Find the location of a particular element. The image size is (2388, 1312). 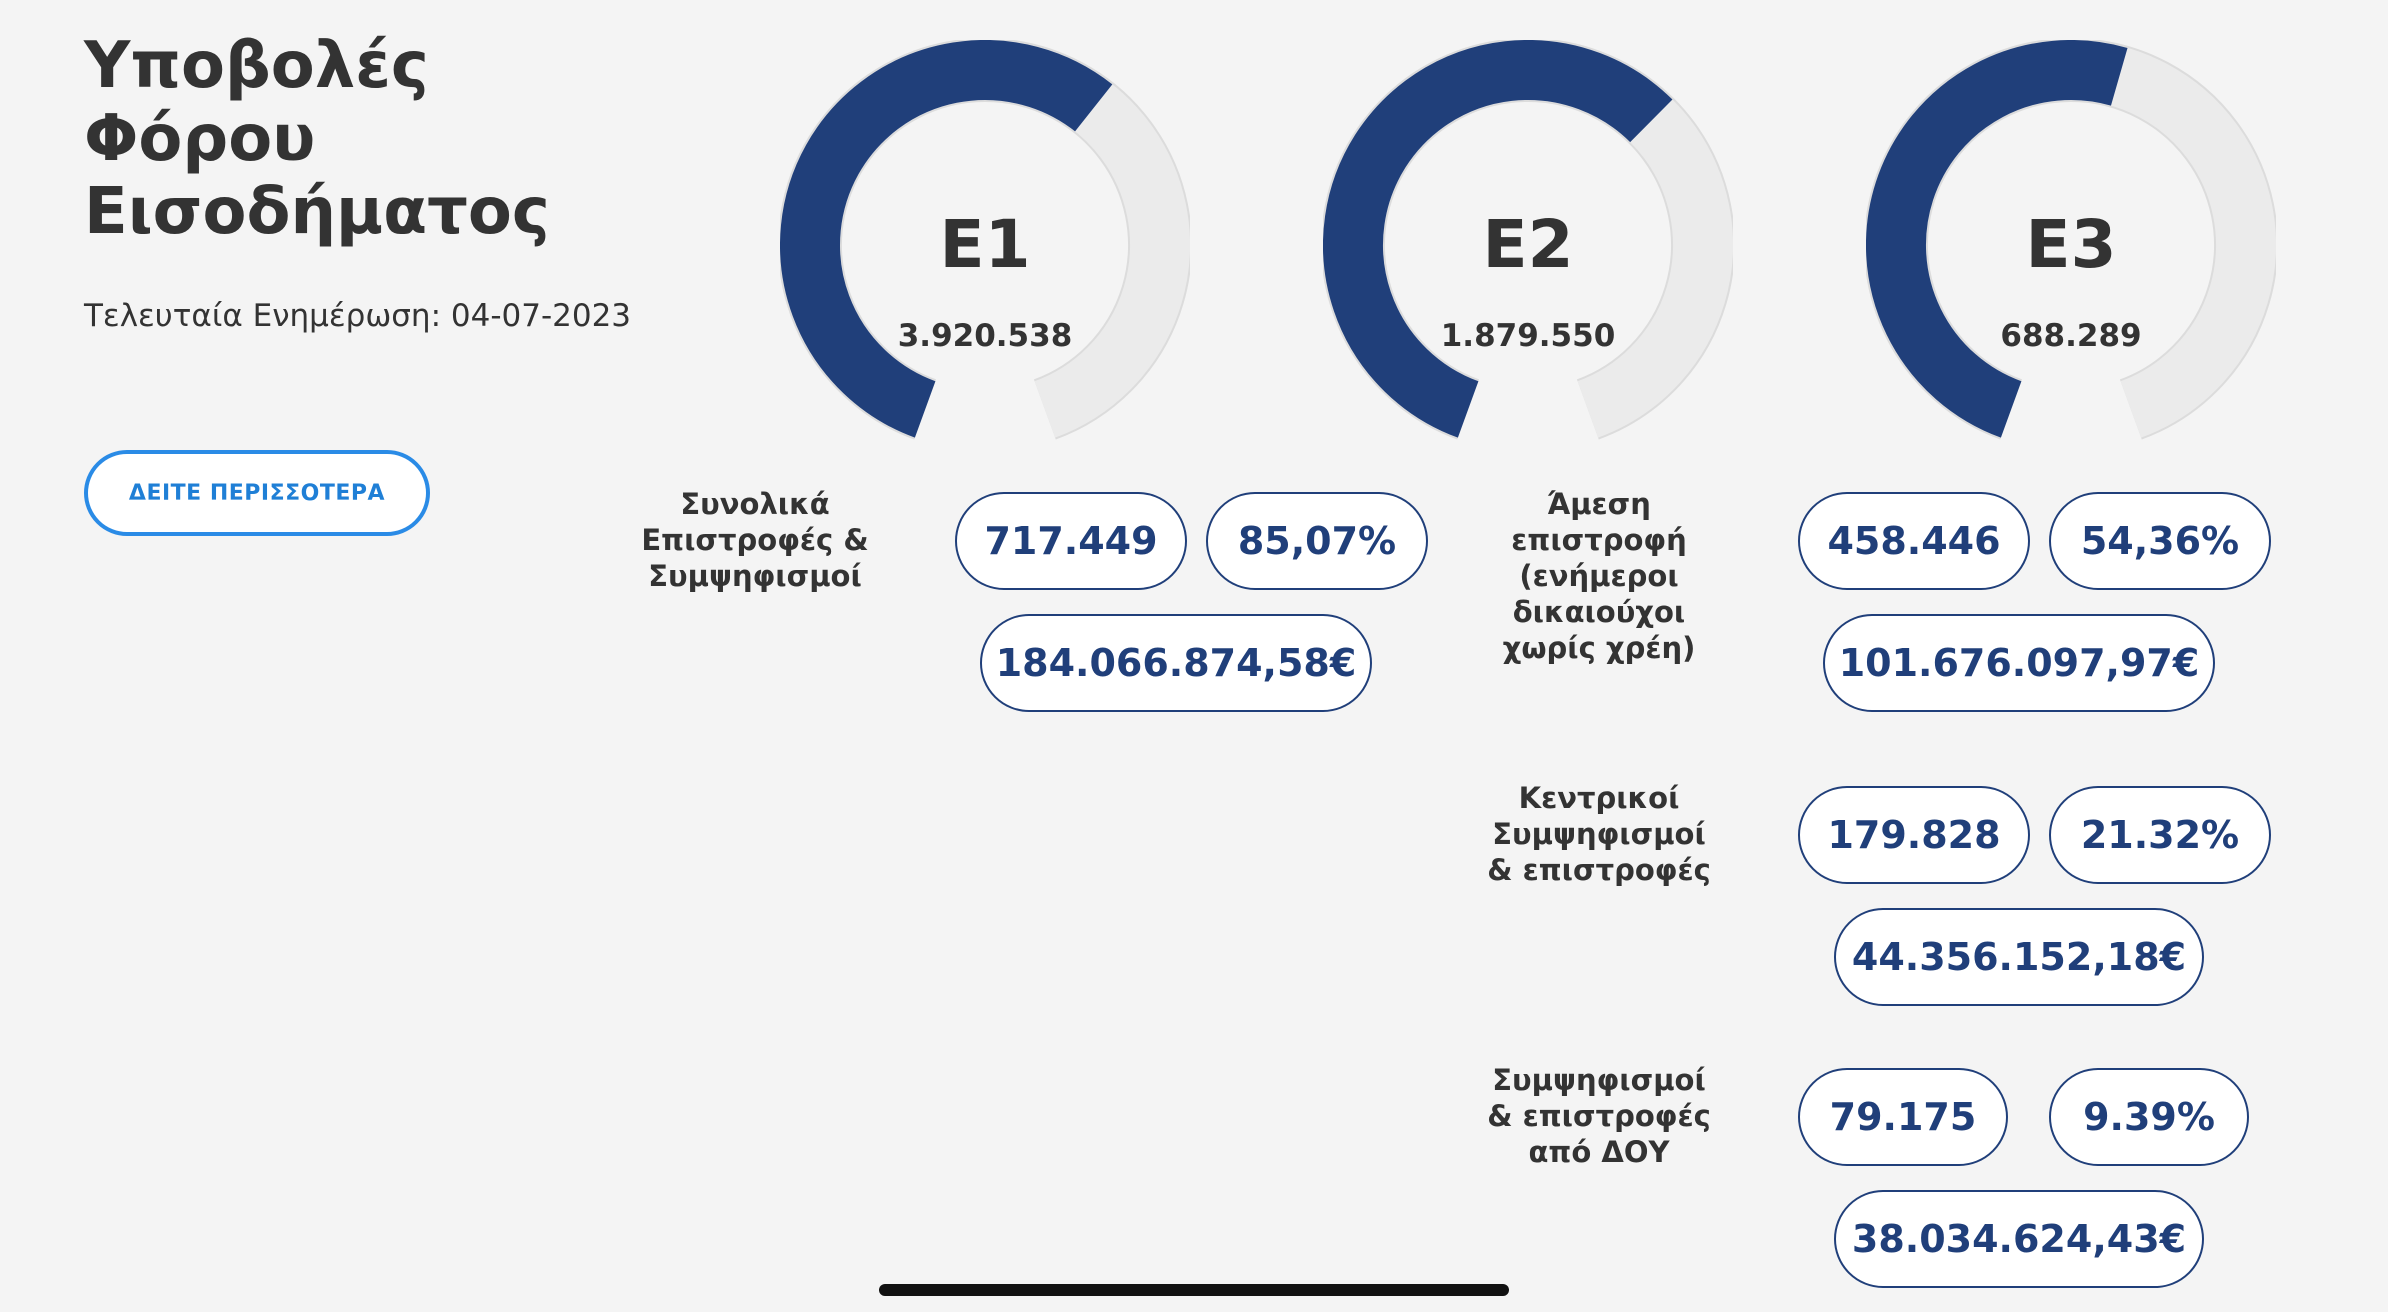

e1-total-percent-pill: 85,07% is located at coordinates (1317, 541).